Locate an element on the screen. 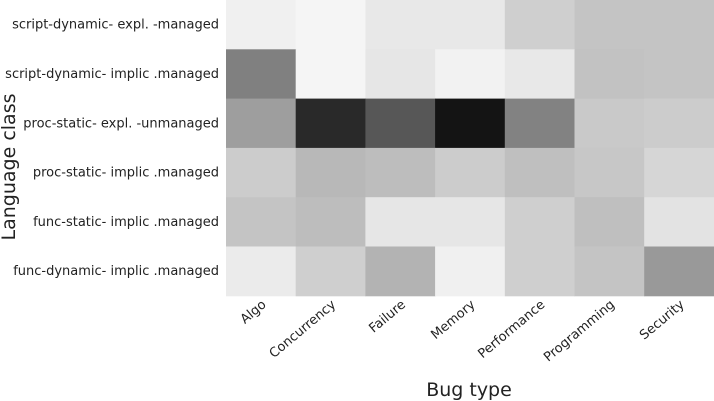 The width and height of the screenshot is (714, 401). x-axis-label: Bug type is located at coordinates (469, 390).